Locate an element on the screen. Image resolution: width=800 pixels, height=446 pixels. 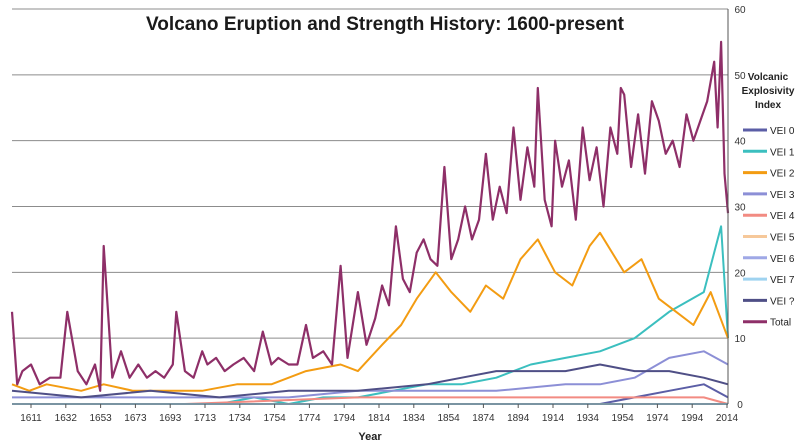
legend-label-8: VEI ? is located at coordinates (782, 301).